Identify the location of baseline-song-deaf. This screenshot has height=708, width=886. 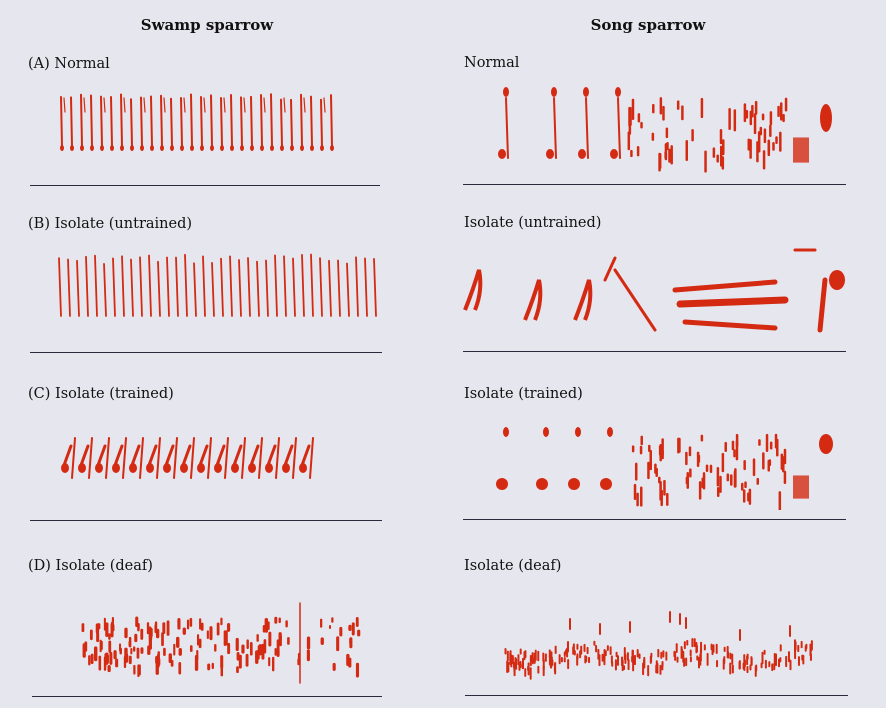
(656, 695).